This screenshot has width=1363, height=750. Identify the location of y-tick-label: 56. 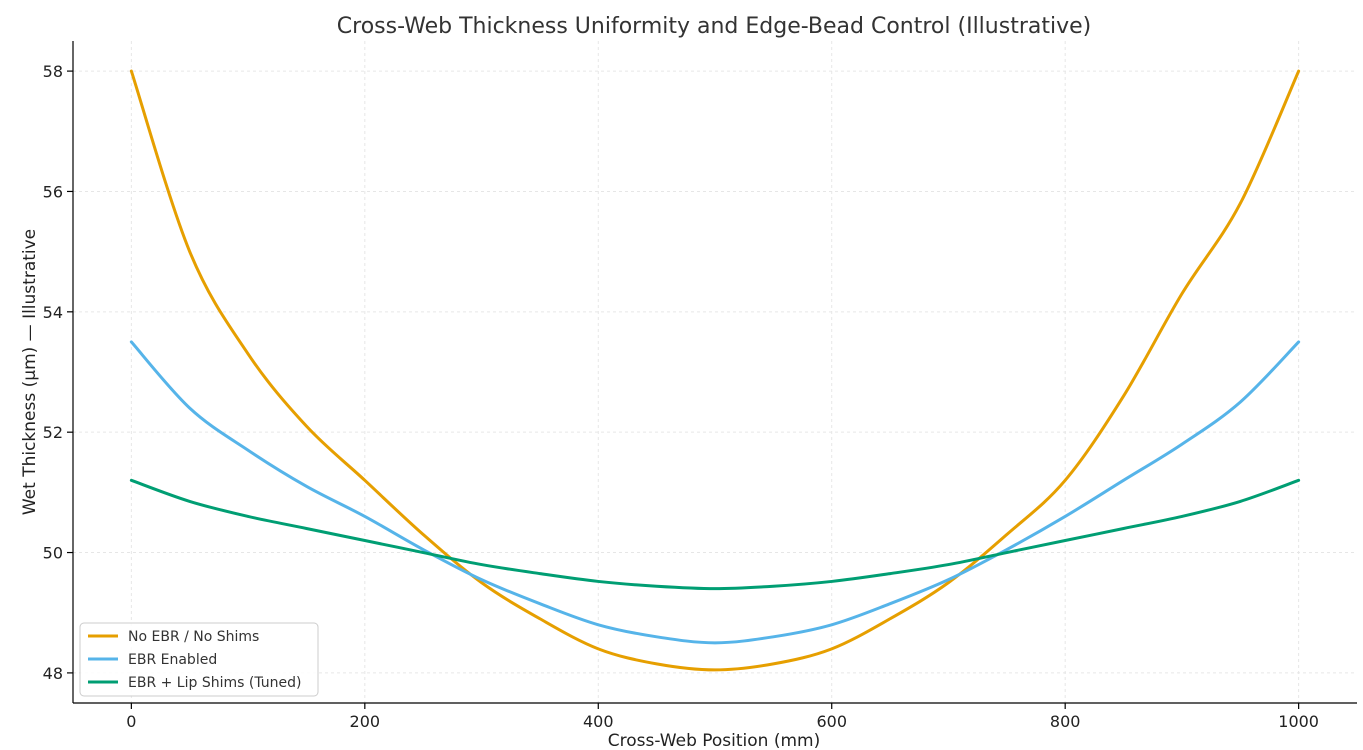
(53, 191).